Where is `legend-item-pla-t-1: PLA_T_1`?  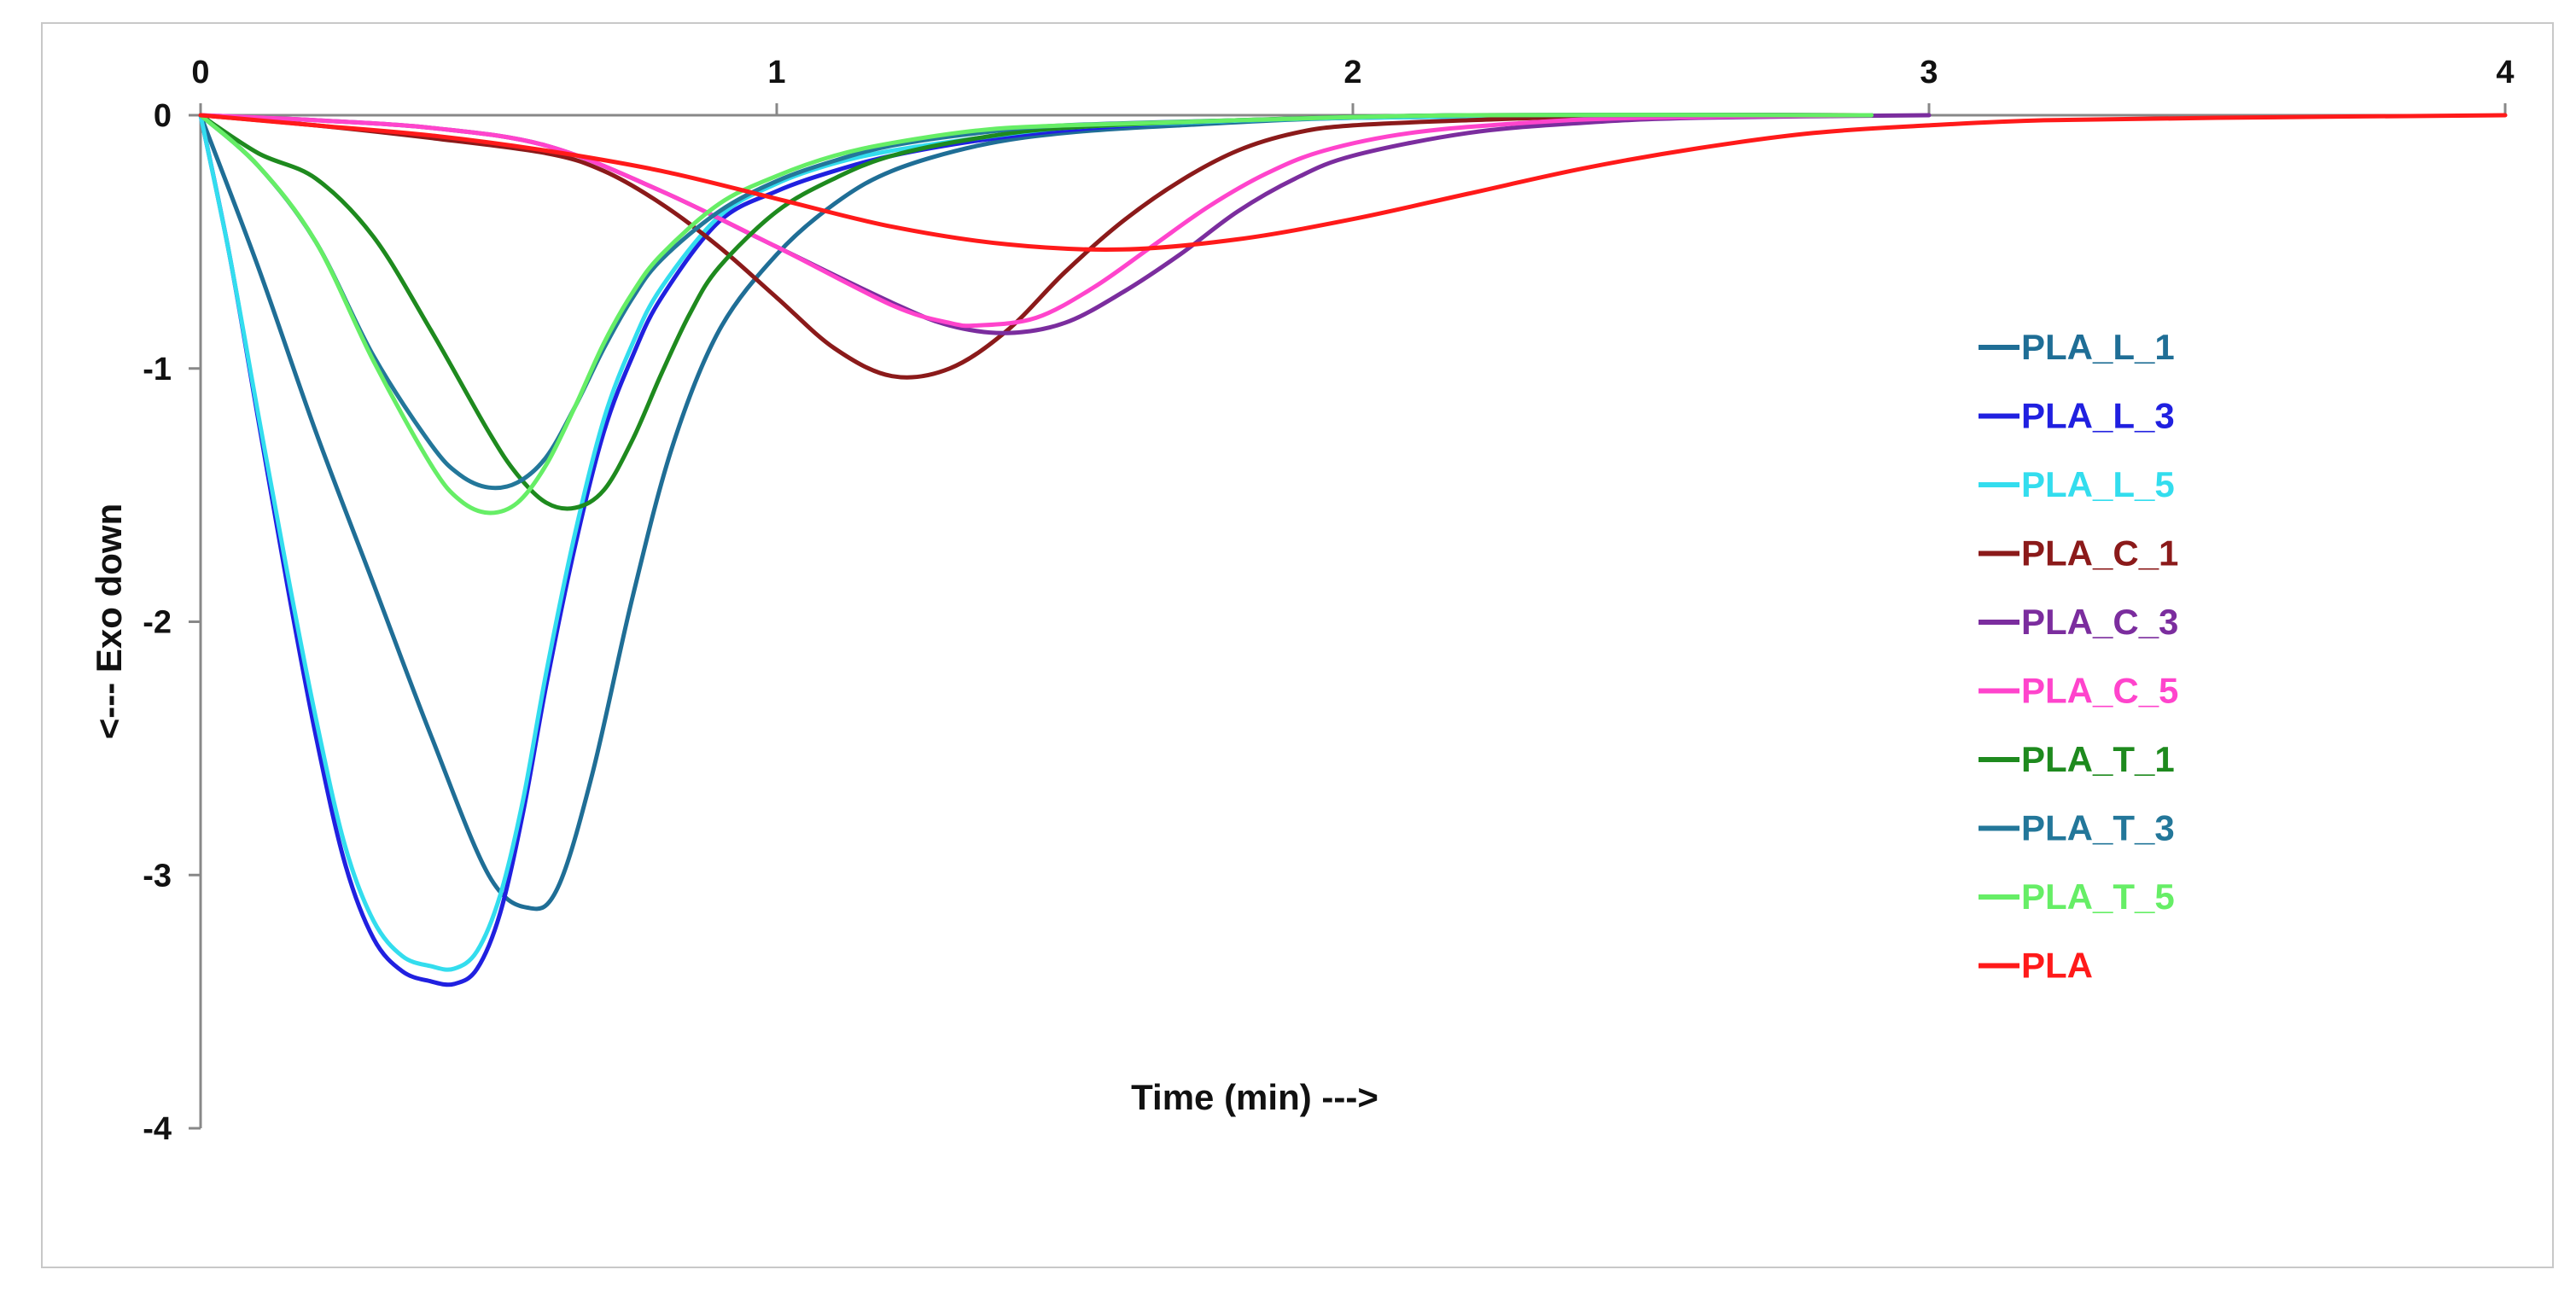 legend-item-pla-t-1: PLA_T_1 is located at coordinates (2077, 759).